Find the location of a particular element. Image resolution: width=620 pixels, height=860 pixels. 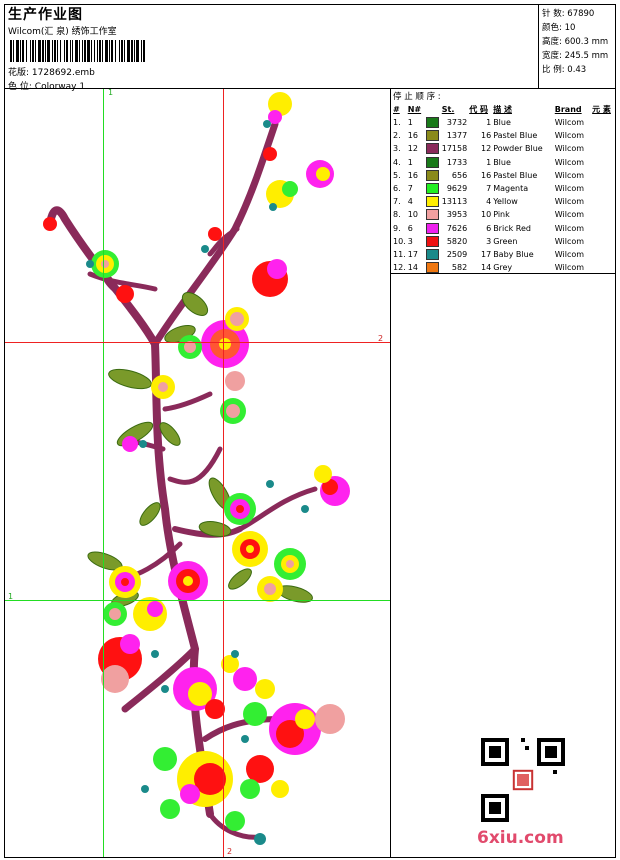

color-code: 6 is located at coordinates (489, 228).